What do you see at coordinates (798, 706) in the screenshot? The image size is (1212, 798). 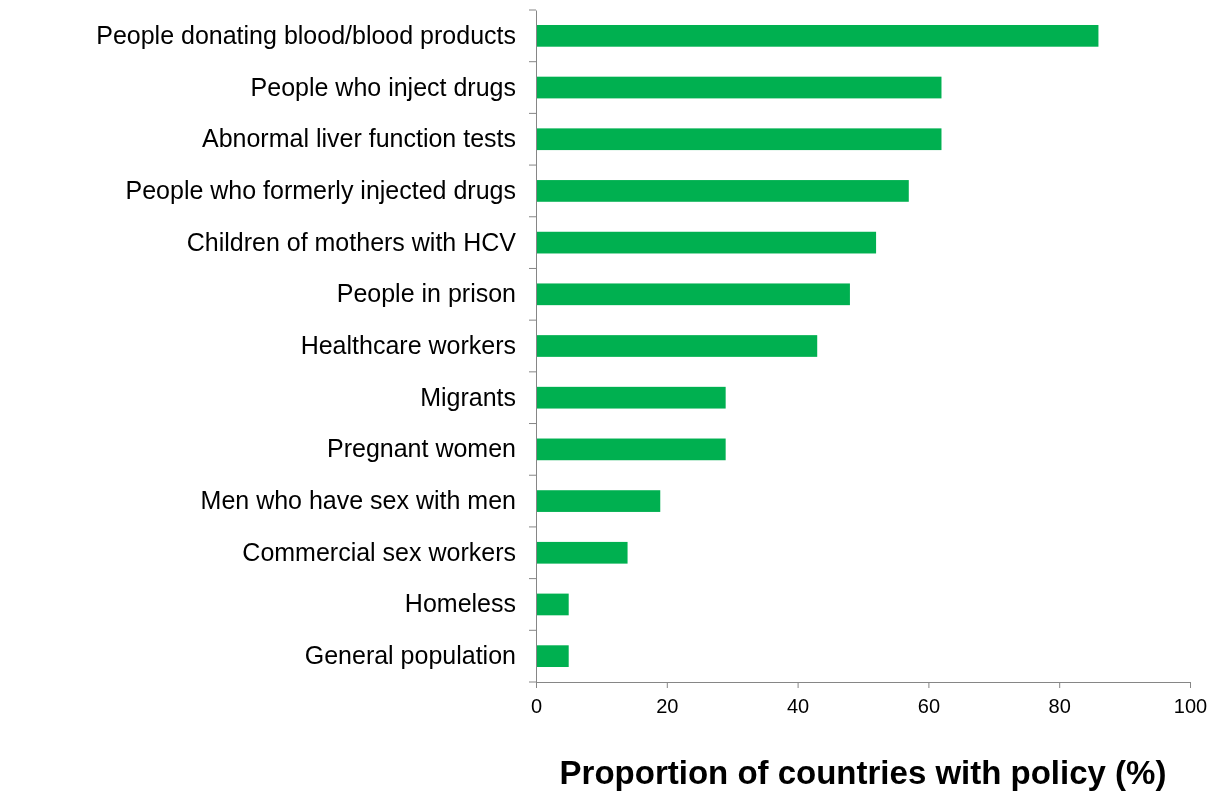 I see `x-tick-label: 40` at bounding box center [798, 706].